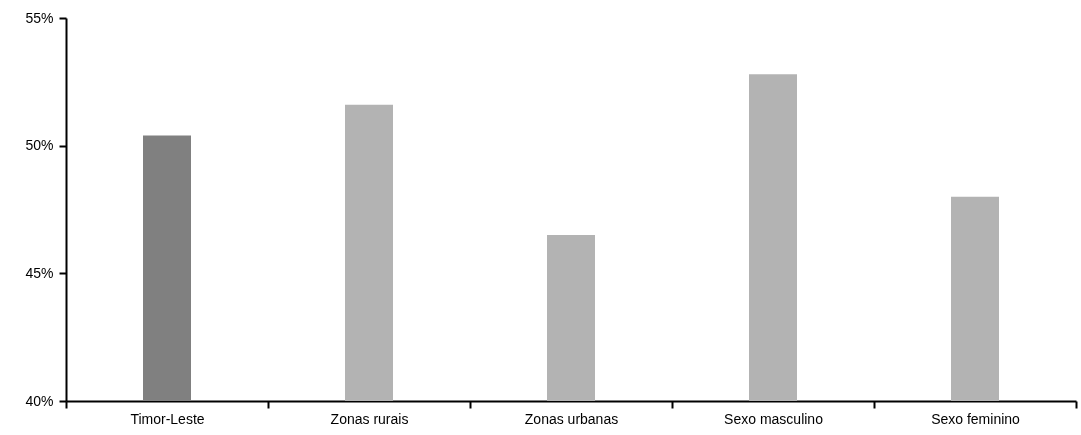 This screenshot has height=435, width=1081. Describe the element at coordinates (571, 418) in the screenshot. I see `x-tick-label: Zonas urbanas` at that location.